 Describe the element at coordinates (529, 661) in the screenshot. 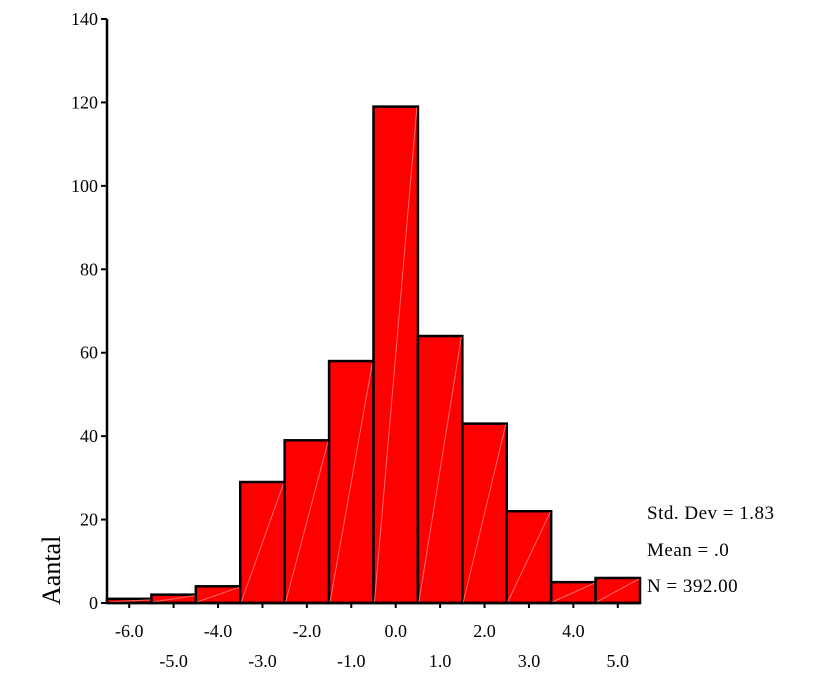

I see `x-tick-label: 3.0` at that location.